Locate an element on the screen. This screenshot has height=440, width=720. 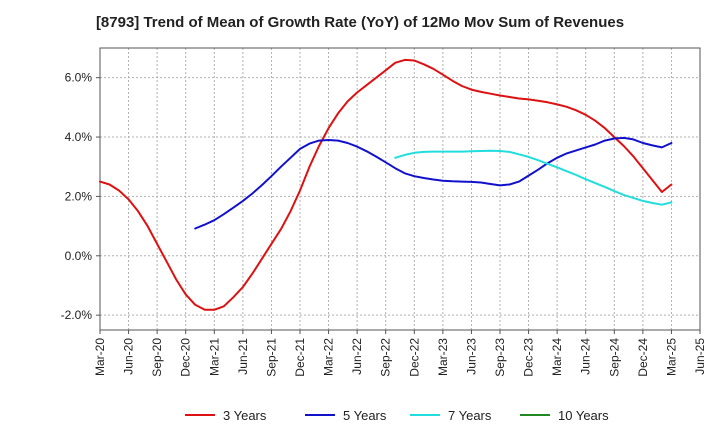
x-tick-label: Mar-23 is located at coordinates (443, 357).